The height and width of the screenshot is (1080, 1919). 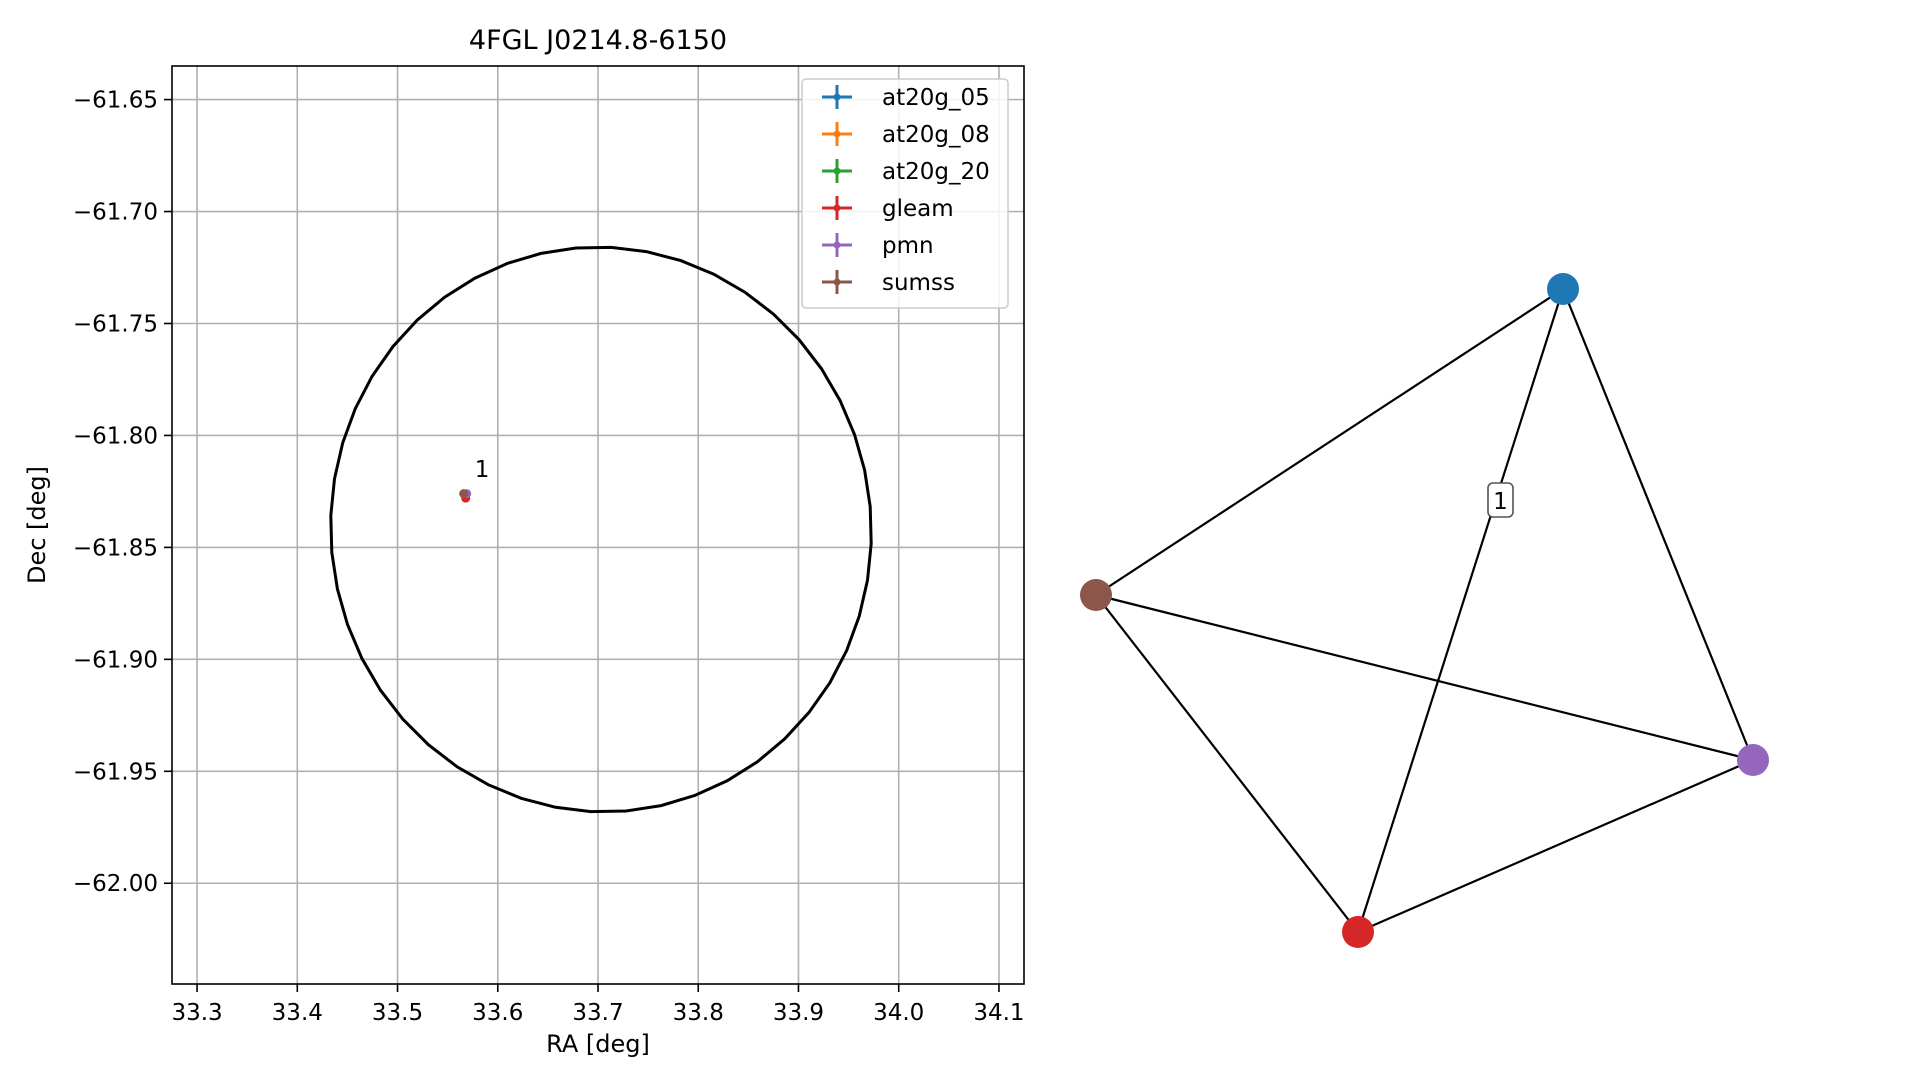 I want to click on edge-at20g-sumss, so click(x=1329, y=442).